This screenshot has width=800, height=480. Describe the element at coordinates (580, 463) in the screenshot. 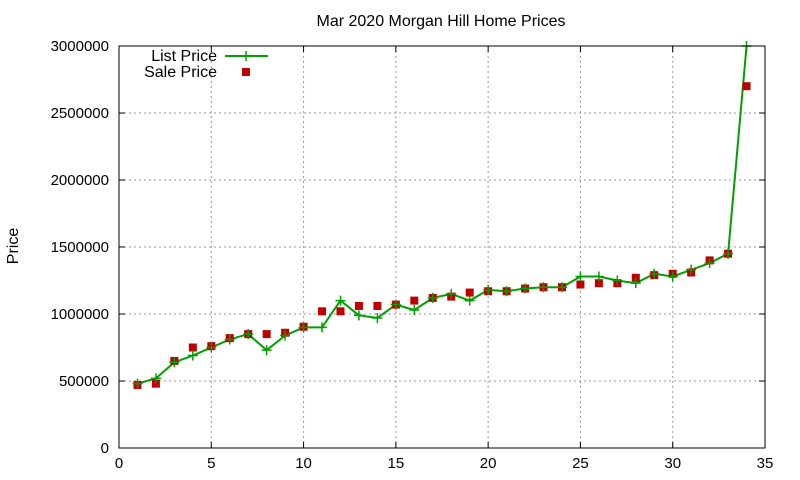

I see `x-tick-label: 25` at that location.